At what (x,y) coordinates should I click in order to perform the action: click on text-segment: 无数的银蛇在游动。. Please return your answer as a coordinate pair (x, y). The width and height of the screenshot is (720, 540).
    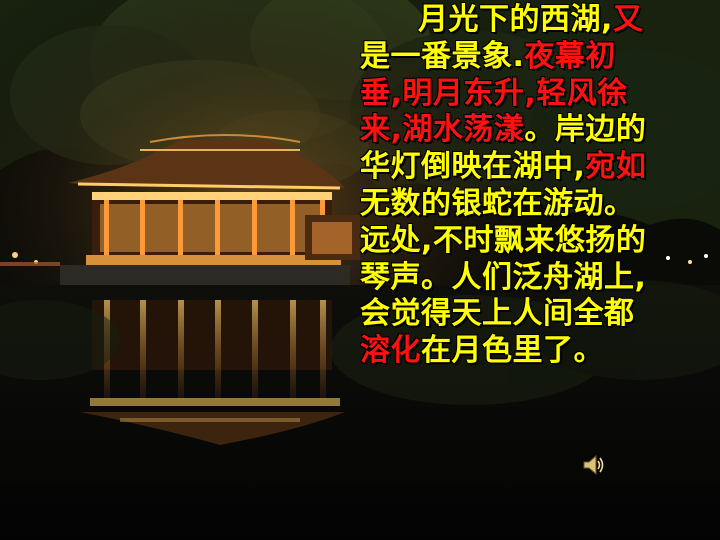
    Looking at the image, I should click on (497, 203).